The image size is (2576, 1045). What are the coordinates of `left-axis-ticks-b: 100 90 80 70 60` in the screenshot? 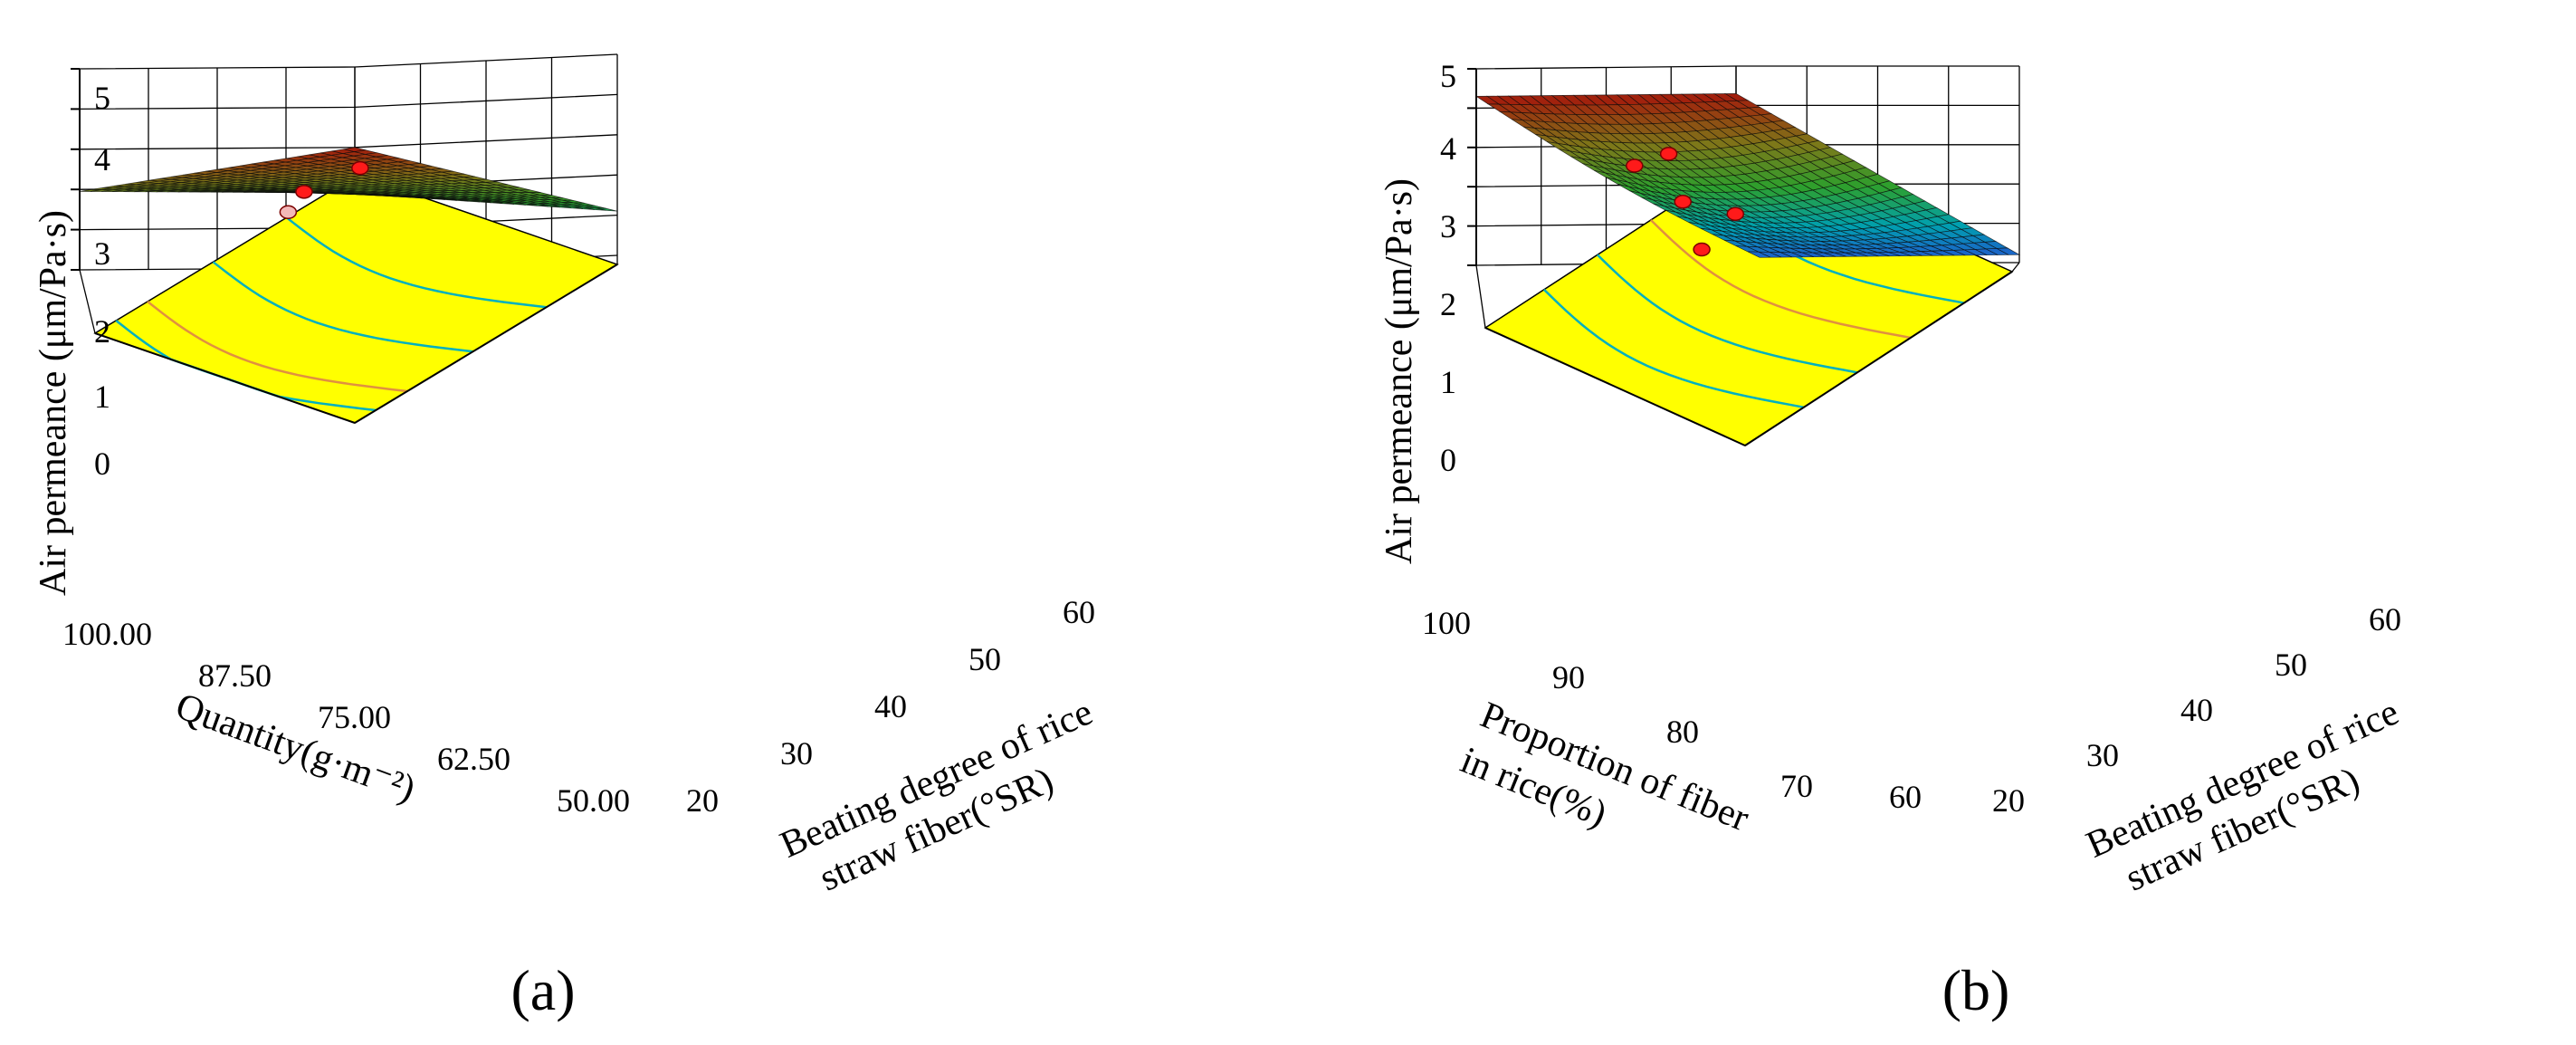 It's located at (1672, 710).